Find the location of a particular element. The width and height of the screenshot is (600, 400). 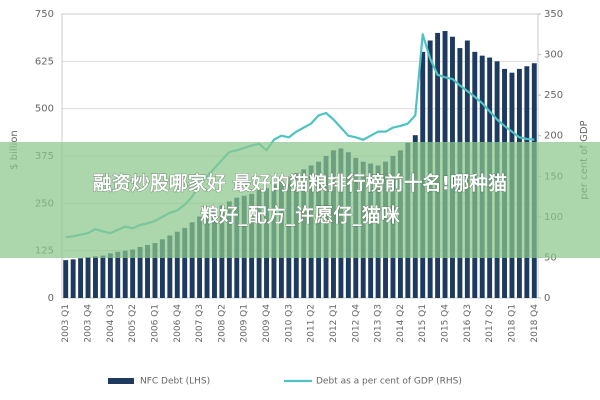

x-tick-label: 2015 Q4 is located at coordinates (446, 323).